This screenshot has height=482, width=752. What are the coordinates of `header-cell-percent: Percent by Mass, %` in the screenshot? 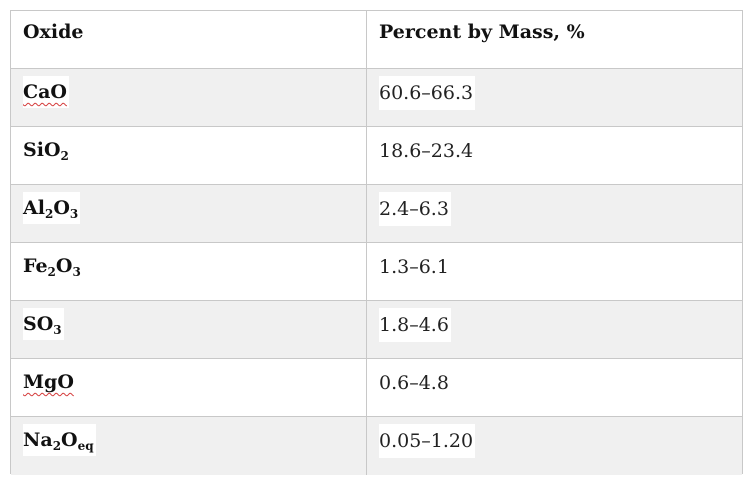 It's located at (554, 40).